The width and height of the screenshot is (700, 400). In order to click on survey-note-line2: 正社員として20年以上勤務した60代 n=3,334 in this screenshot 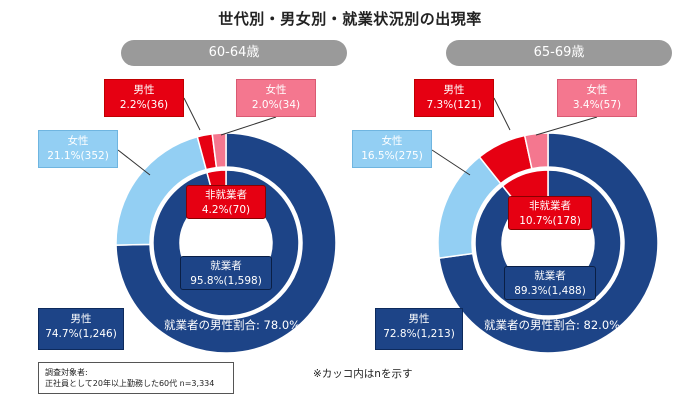, I will do `click(136, 383)`.